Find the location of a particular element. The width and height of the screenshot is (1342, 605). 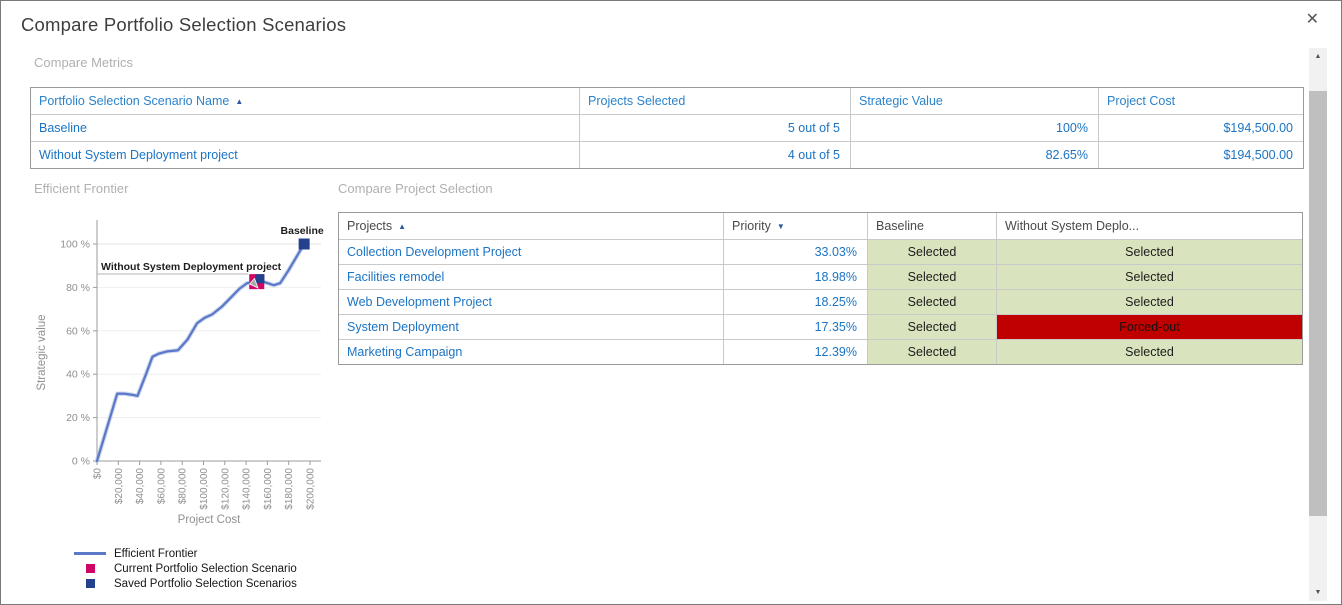

x-tick-label: $60,000 is located at coordinates (161, 486).